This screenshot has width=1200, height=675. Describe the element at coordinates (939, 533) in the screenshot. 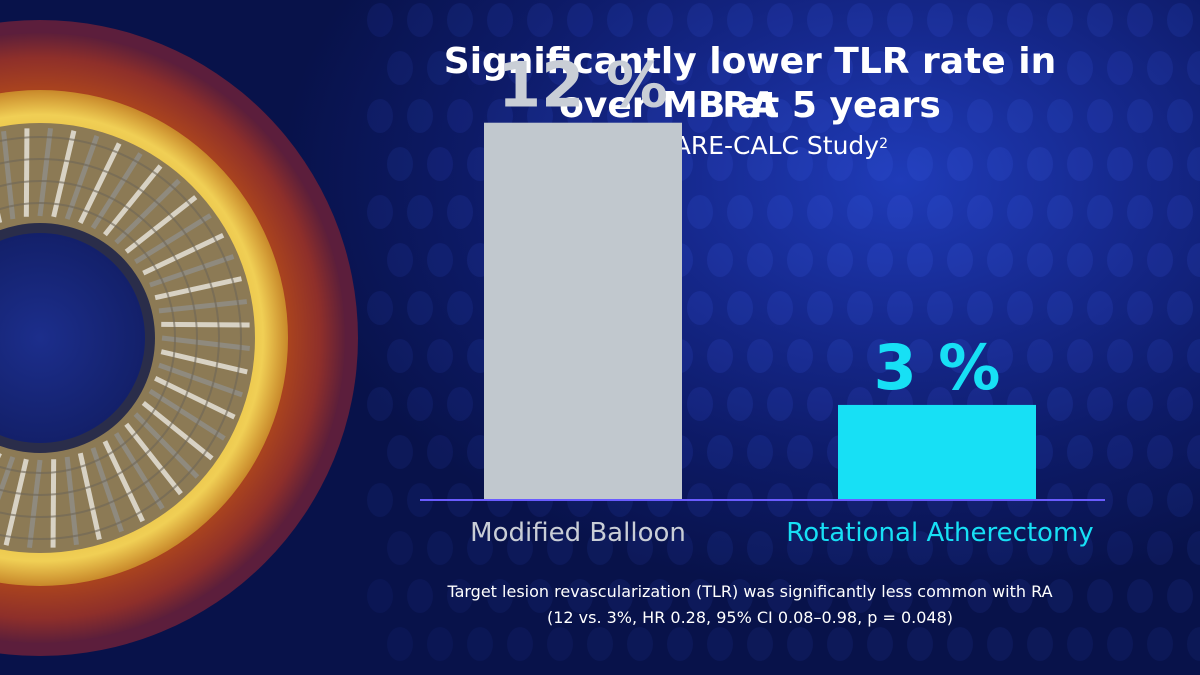

I see `category-label-rotational-atherectomy: Rotational Atherectomy` at that location.